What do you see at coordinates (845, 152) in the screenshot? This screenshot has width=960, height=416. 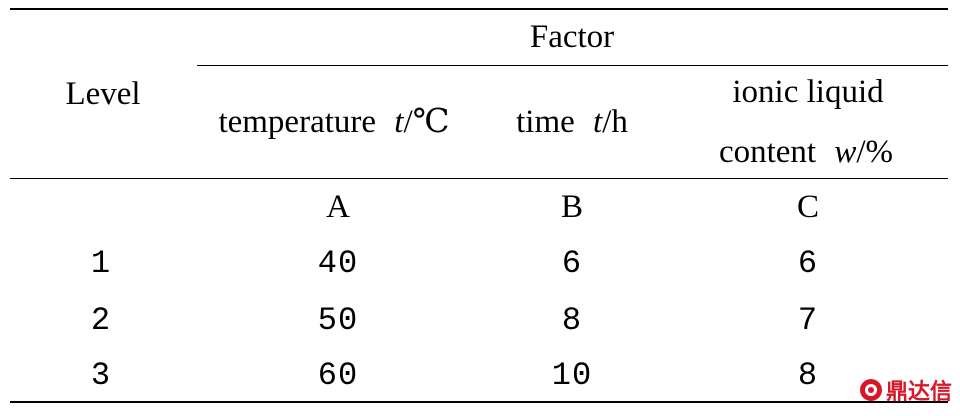 I see `content-variable: w` at bounding box center [845, 152].